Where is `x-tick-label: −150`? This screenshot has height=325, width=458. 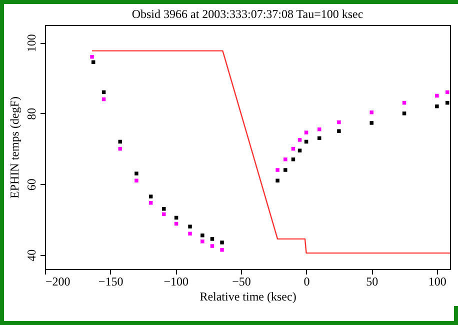
x-tick-label: −150 is located at coordinates (111, 281).